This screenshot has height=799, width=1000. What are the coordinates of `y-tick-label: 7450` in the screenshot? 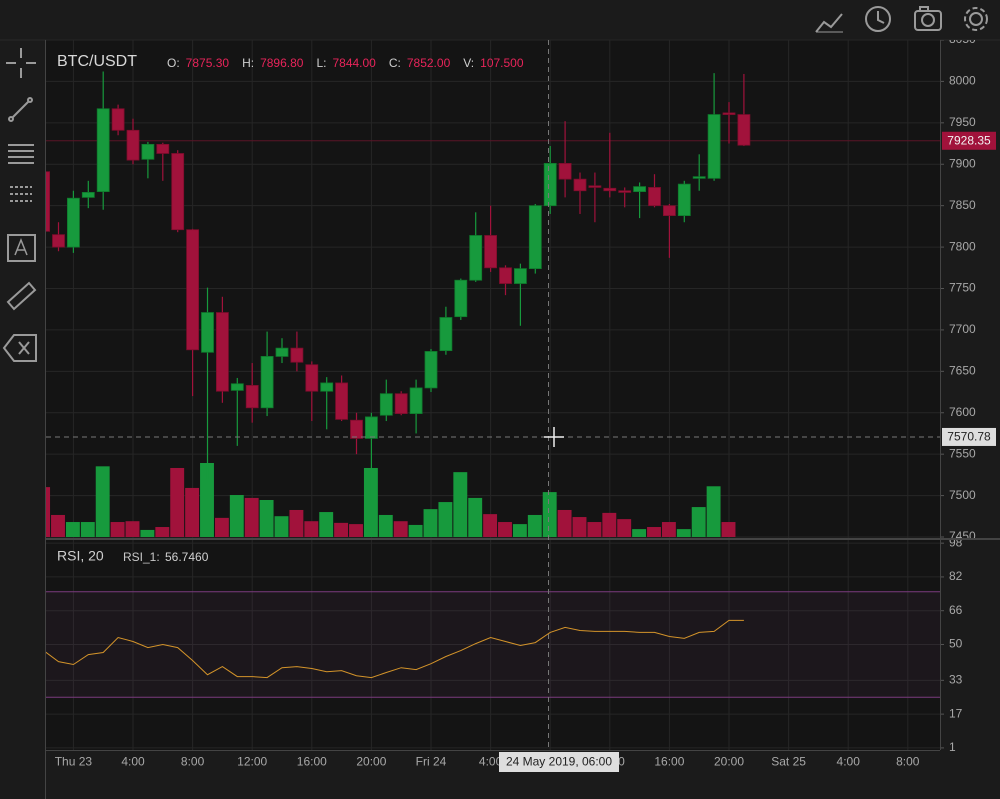 It's located at (962, 536).